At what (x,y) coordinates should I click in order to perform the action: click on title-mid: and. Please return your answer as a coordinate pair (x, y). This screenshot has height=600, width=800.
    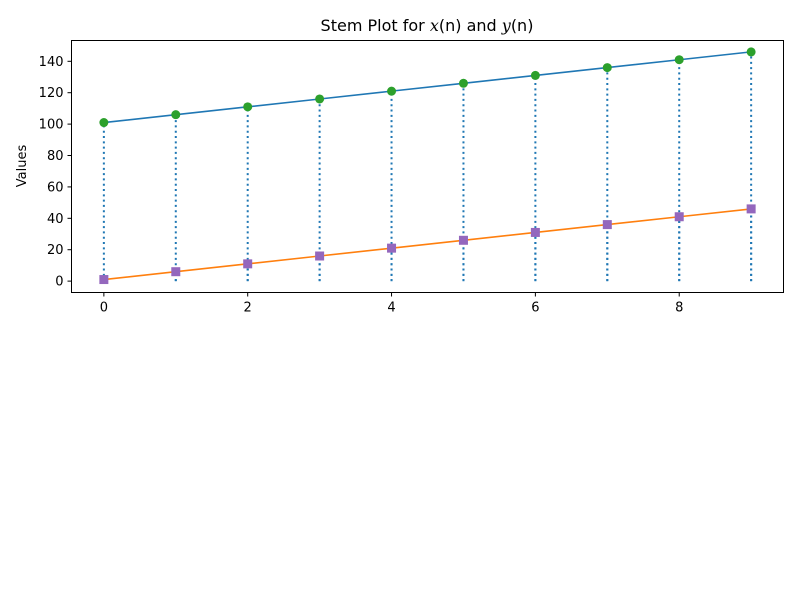
    Looking at the image, I should click on (481, 25).